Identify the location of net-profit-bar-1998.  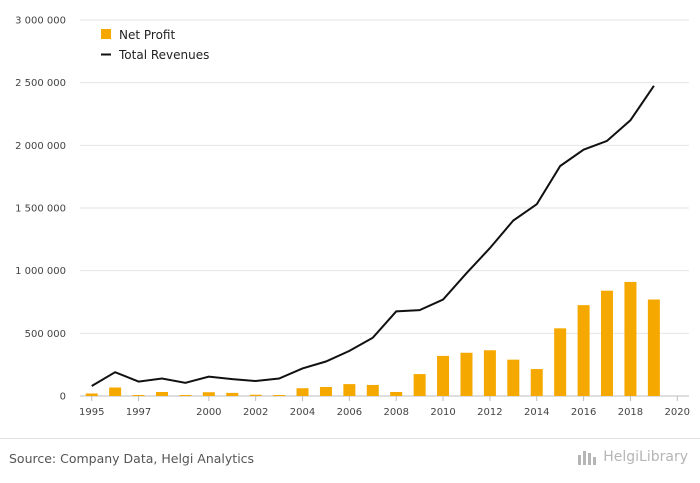
(161, 393).